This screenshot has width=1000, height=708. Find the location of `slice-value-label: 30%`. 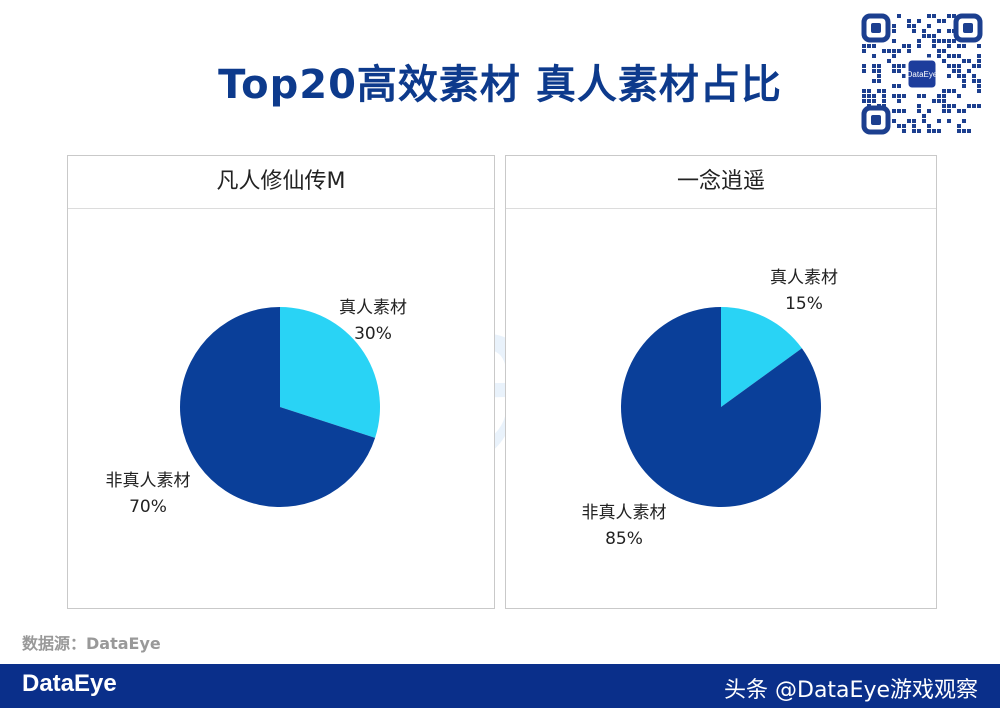

slice-value-label: 30% is located at coordinates (373, 334).